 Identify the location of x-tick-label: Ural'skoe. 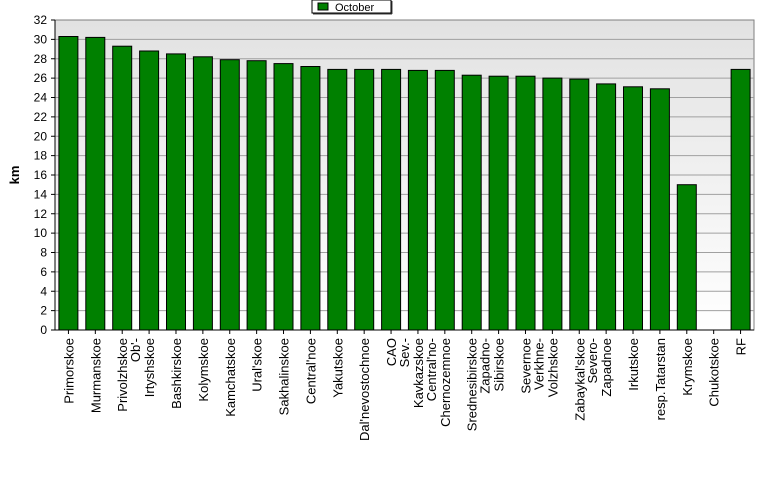
(257, 365).